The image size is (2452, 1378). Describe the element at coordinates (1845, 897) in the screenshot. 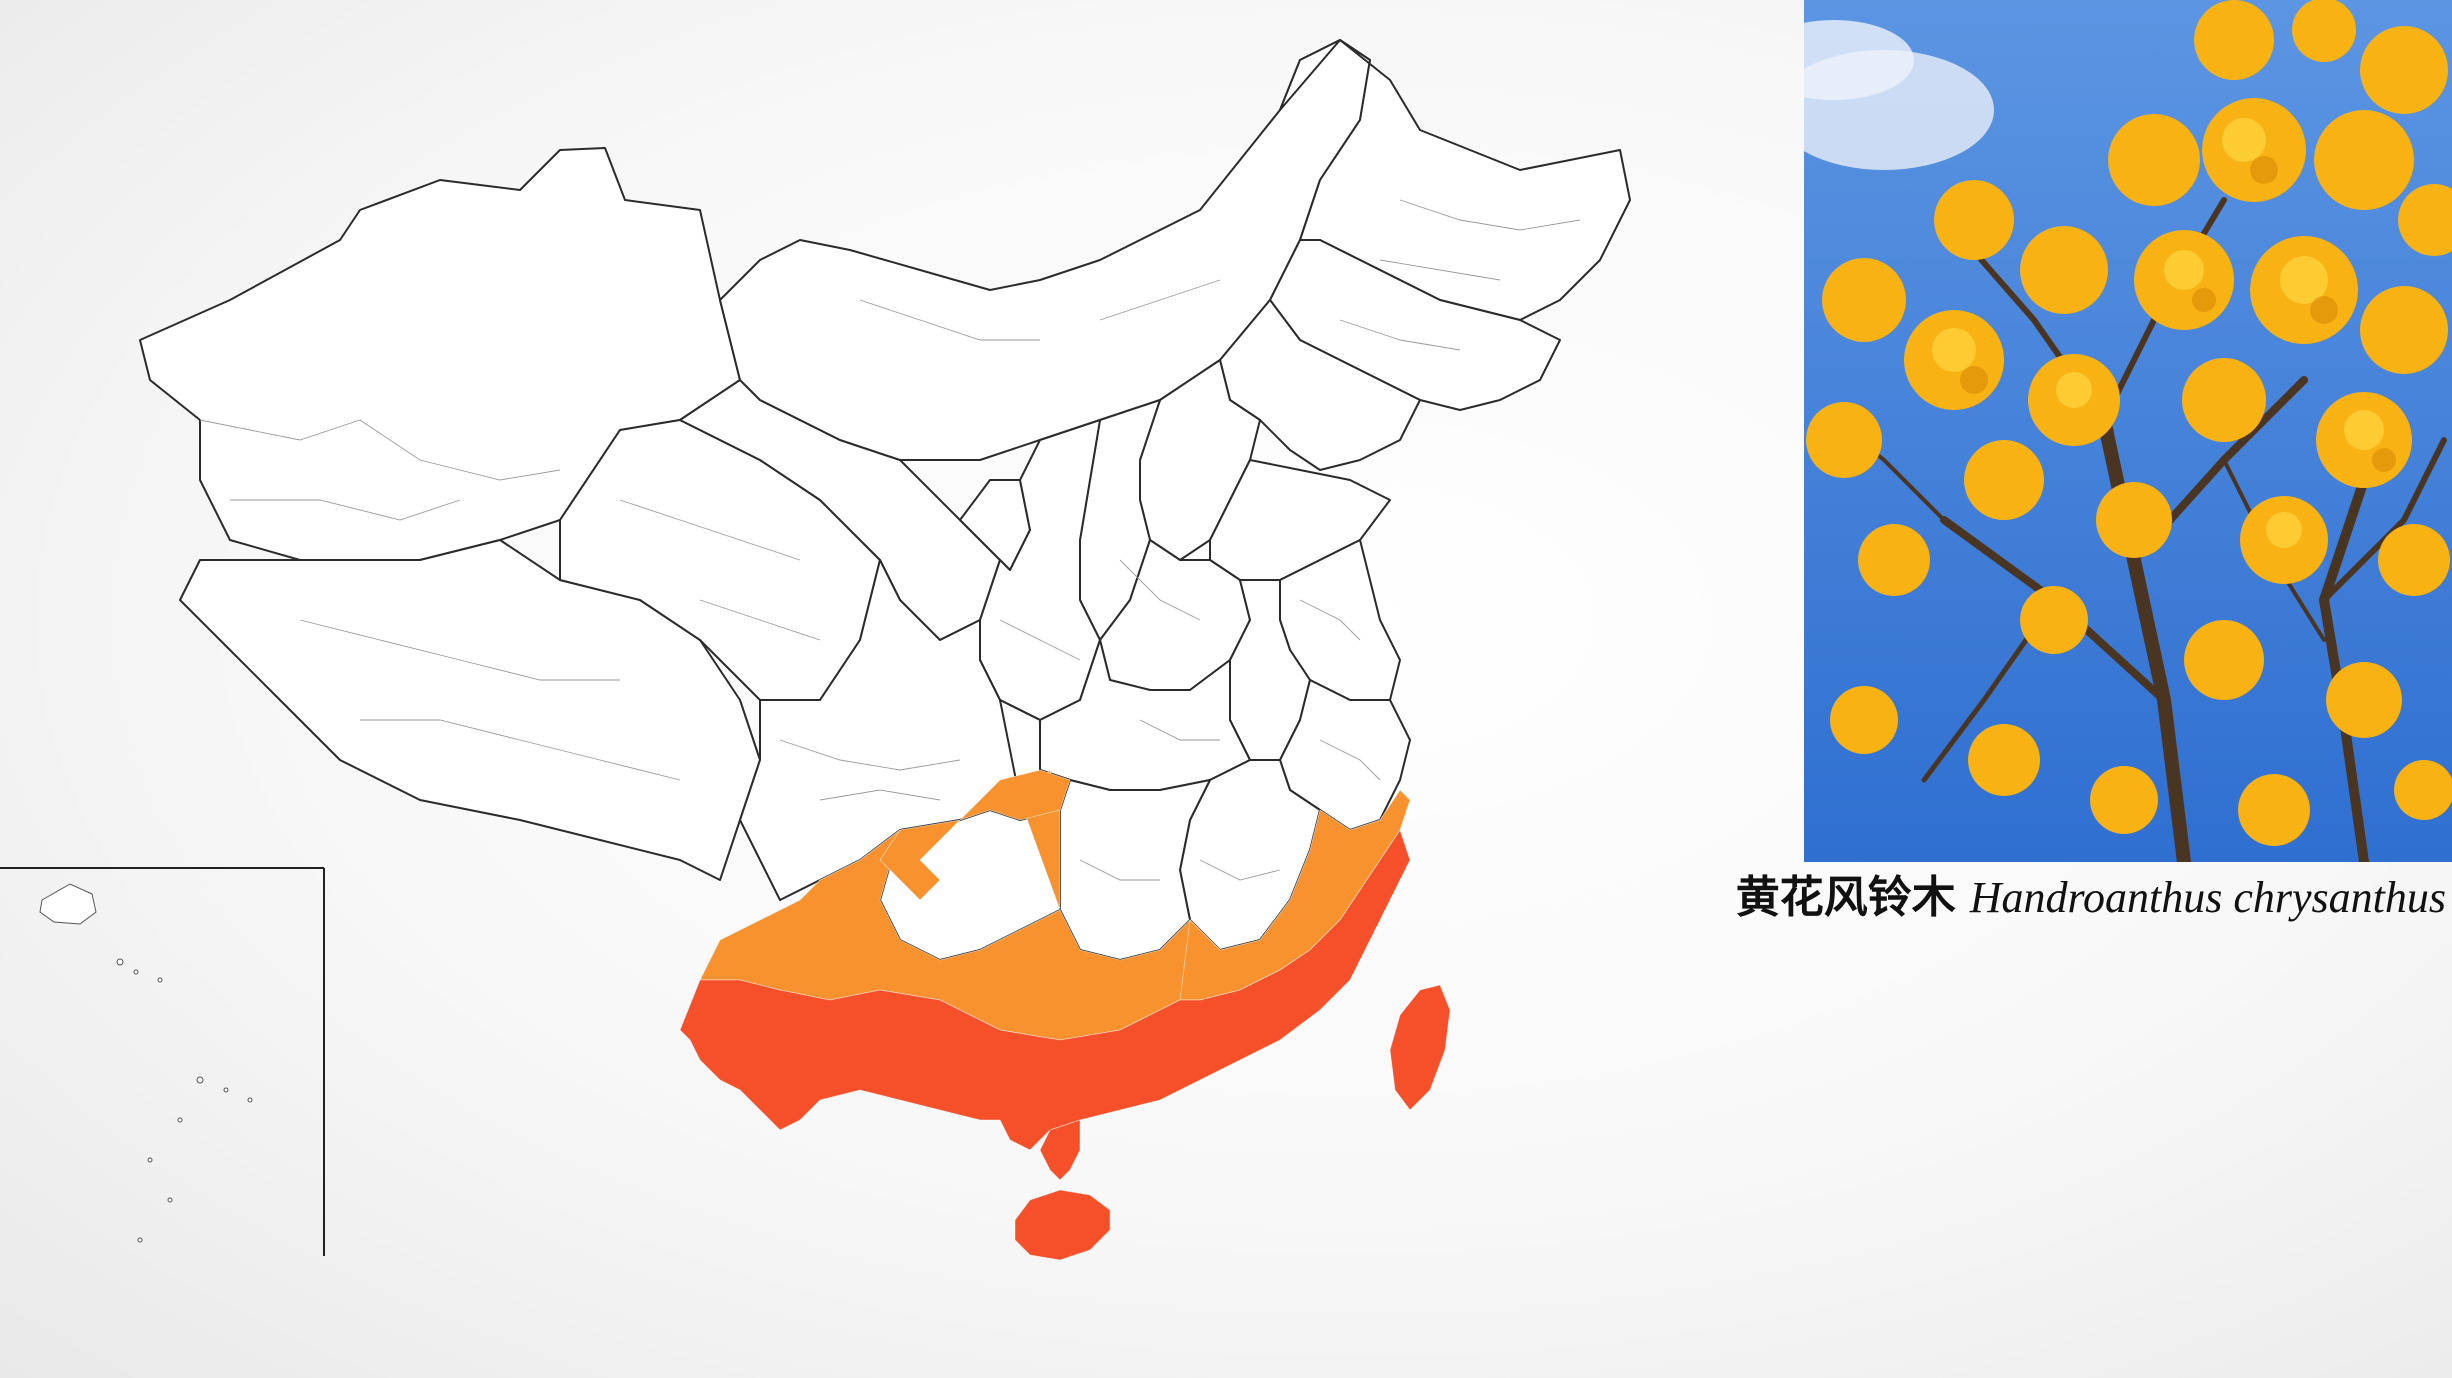

I see `species-chinese-name: 黄花风铃木` at that location.